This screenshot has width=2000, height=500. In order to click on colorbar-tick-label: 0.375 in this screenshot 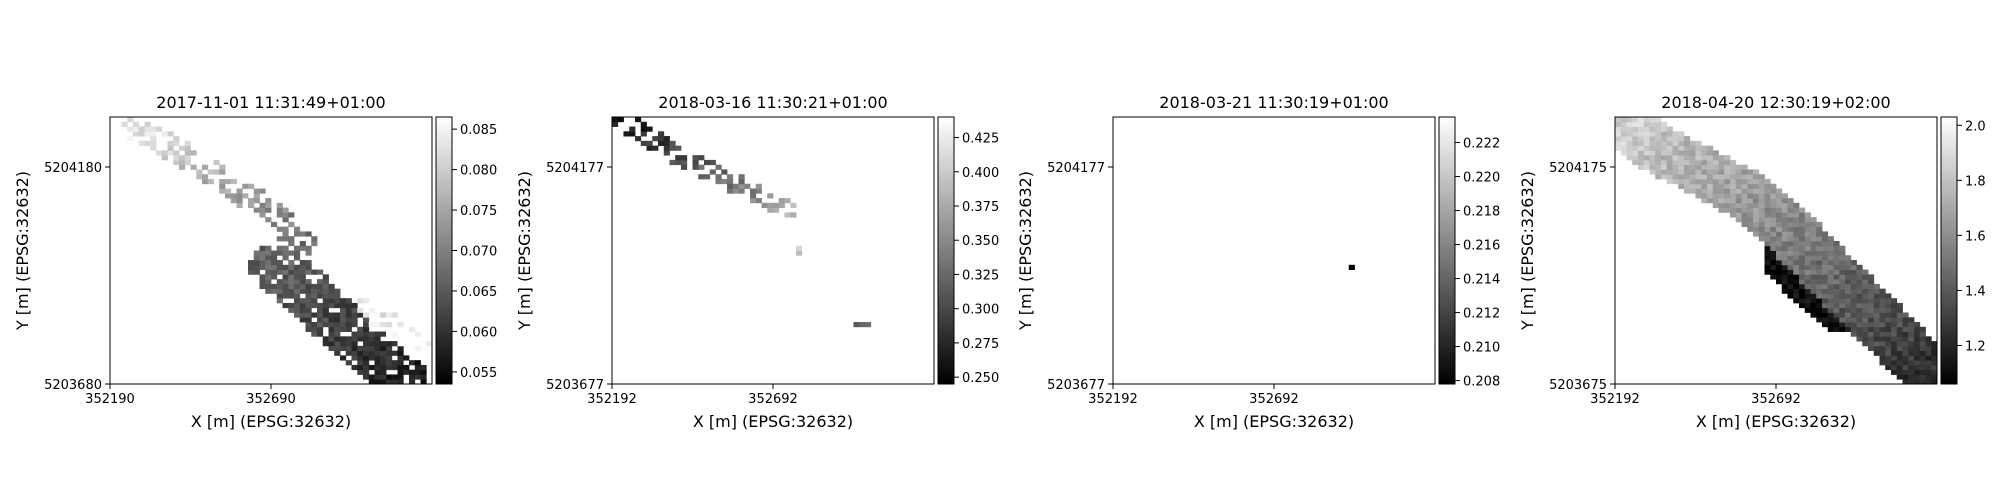, I will do `click(980, 207)`.